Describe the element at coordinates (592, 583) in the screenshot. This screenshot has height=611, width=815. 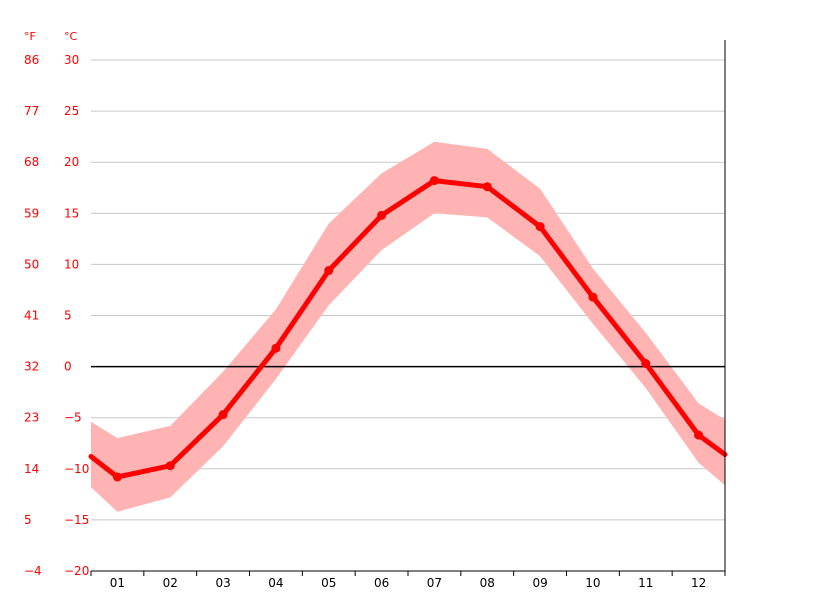
I see `x-tick-label: 10` at that location.